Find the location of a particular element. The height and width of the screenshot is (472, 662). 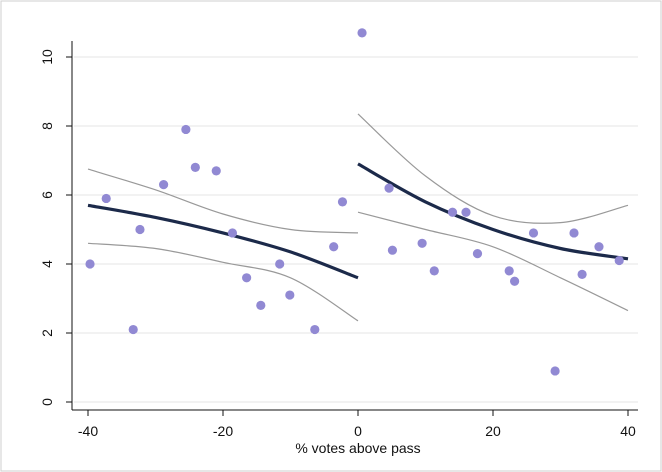

ci-upper-left is located at coordinates (223, 201).